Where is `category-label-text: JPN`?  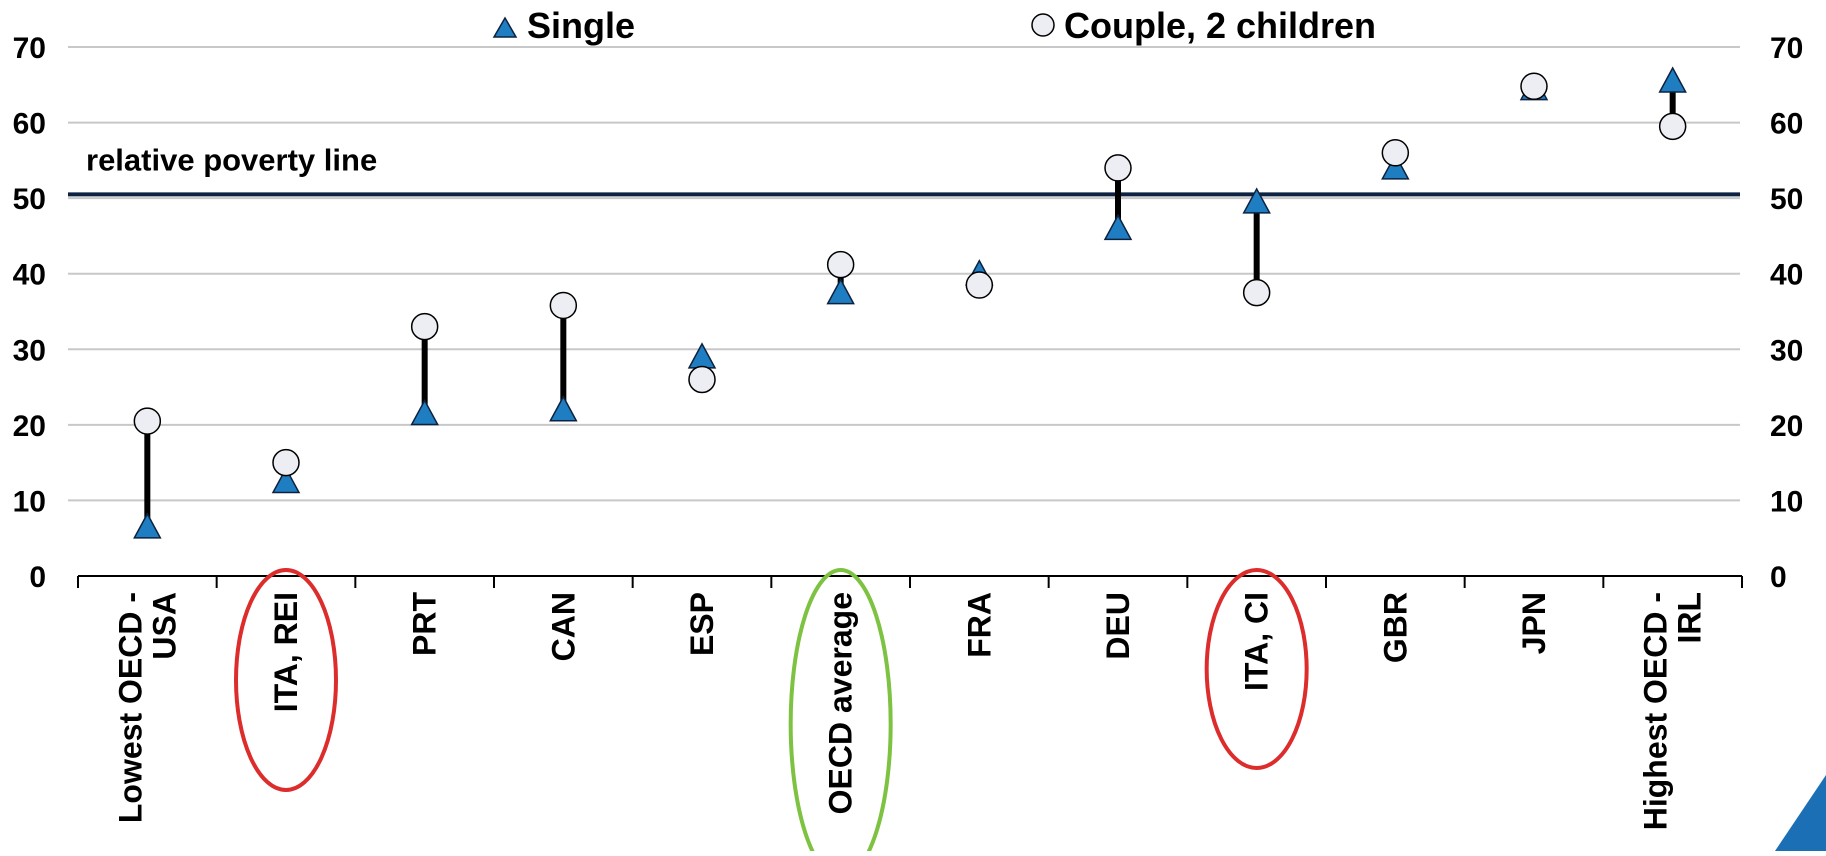 category-label-text: JPN is located at coordinates (1534, 623).